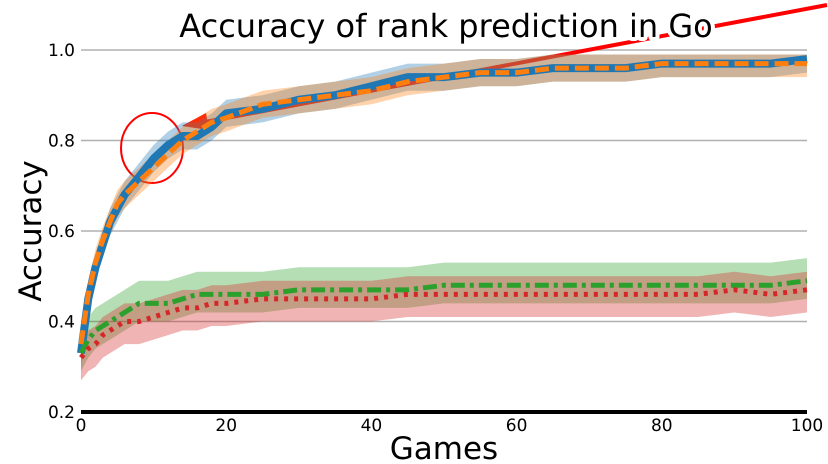 The height and width of the screenshot is (464, 828). Describe the element at coordinates (61, 50) in the screenshot. I see `y-tick-label: 1.0` at that location.